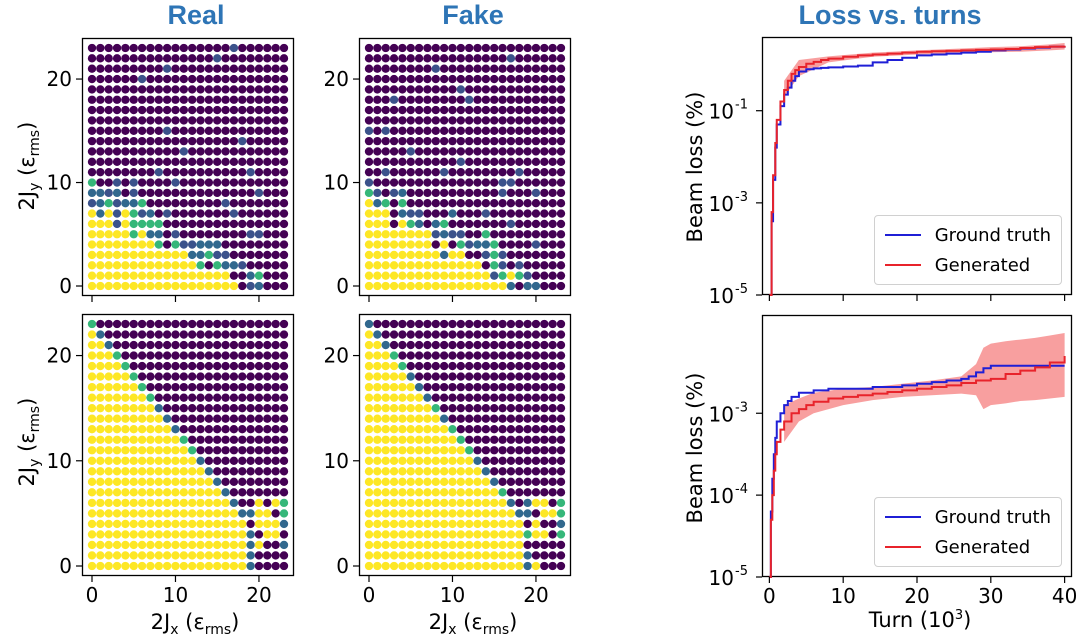 The height and width of the screenshot is (638, 1080). Describe the element at coordinates (917, 170) in the screenshot. I see `series-line` at that location.